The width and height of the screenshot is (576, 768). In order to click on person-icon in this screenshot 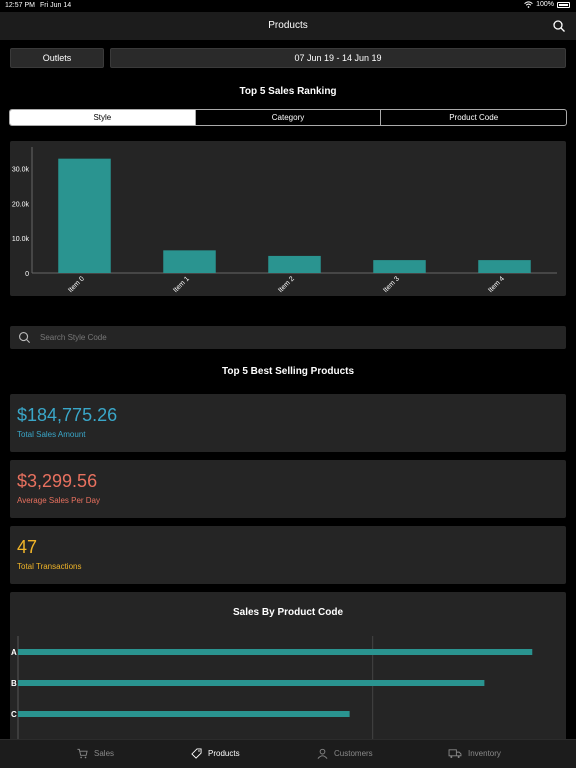, I will do `click(322, 753)`.